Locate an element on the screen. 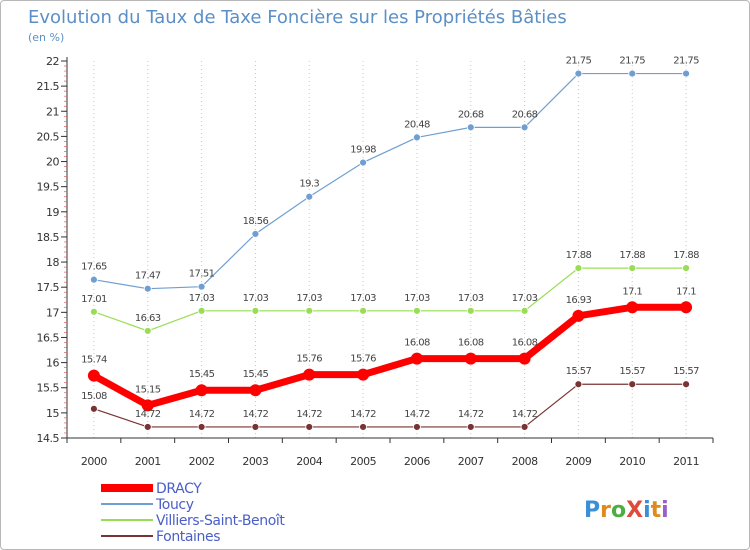 This screenshot has width=750, height=550. data-label: 16.63 is located at coordinates (148, 318).